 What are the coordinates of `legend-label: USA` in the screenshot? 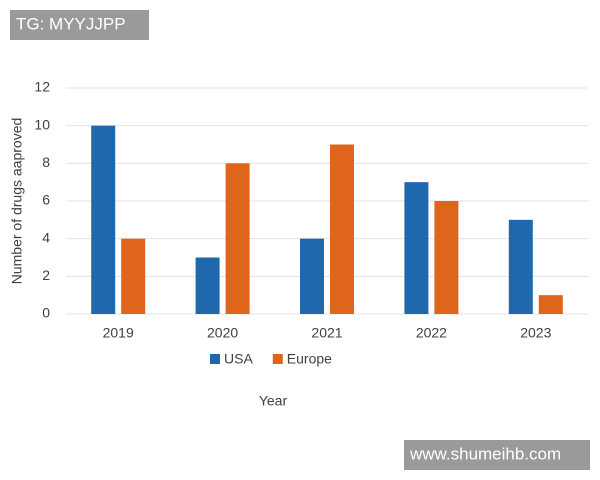 It's located at (238, 359).